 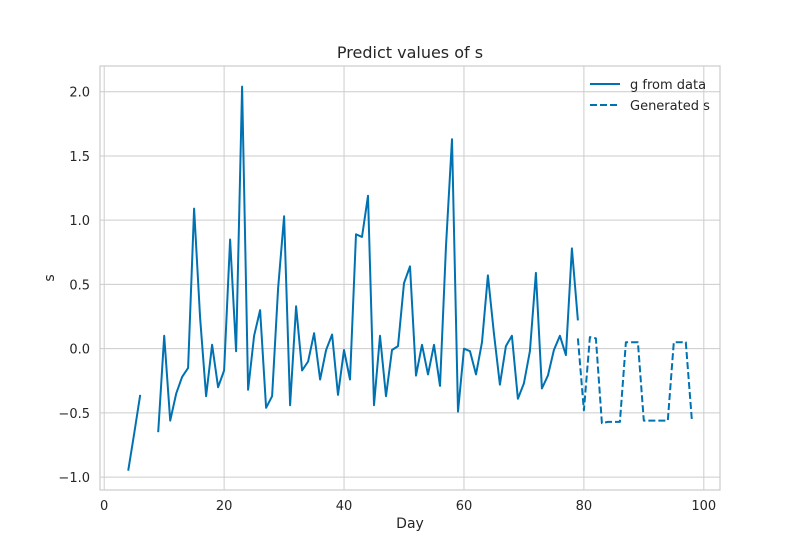 What do you see at coordinates (79, 285) in the screenshot?
I see `y-tick-label: 0.5` at bounding box center [79, 285].